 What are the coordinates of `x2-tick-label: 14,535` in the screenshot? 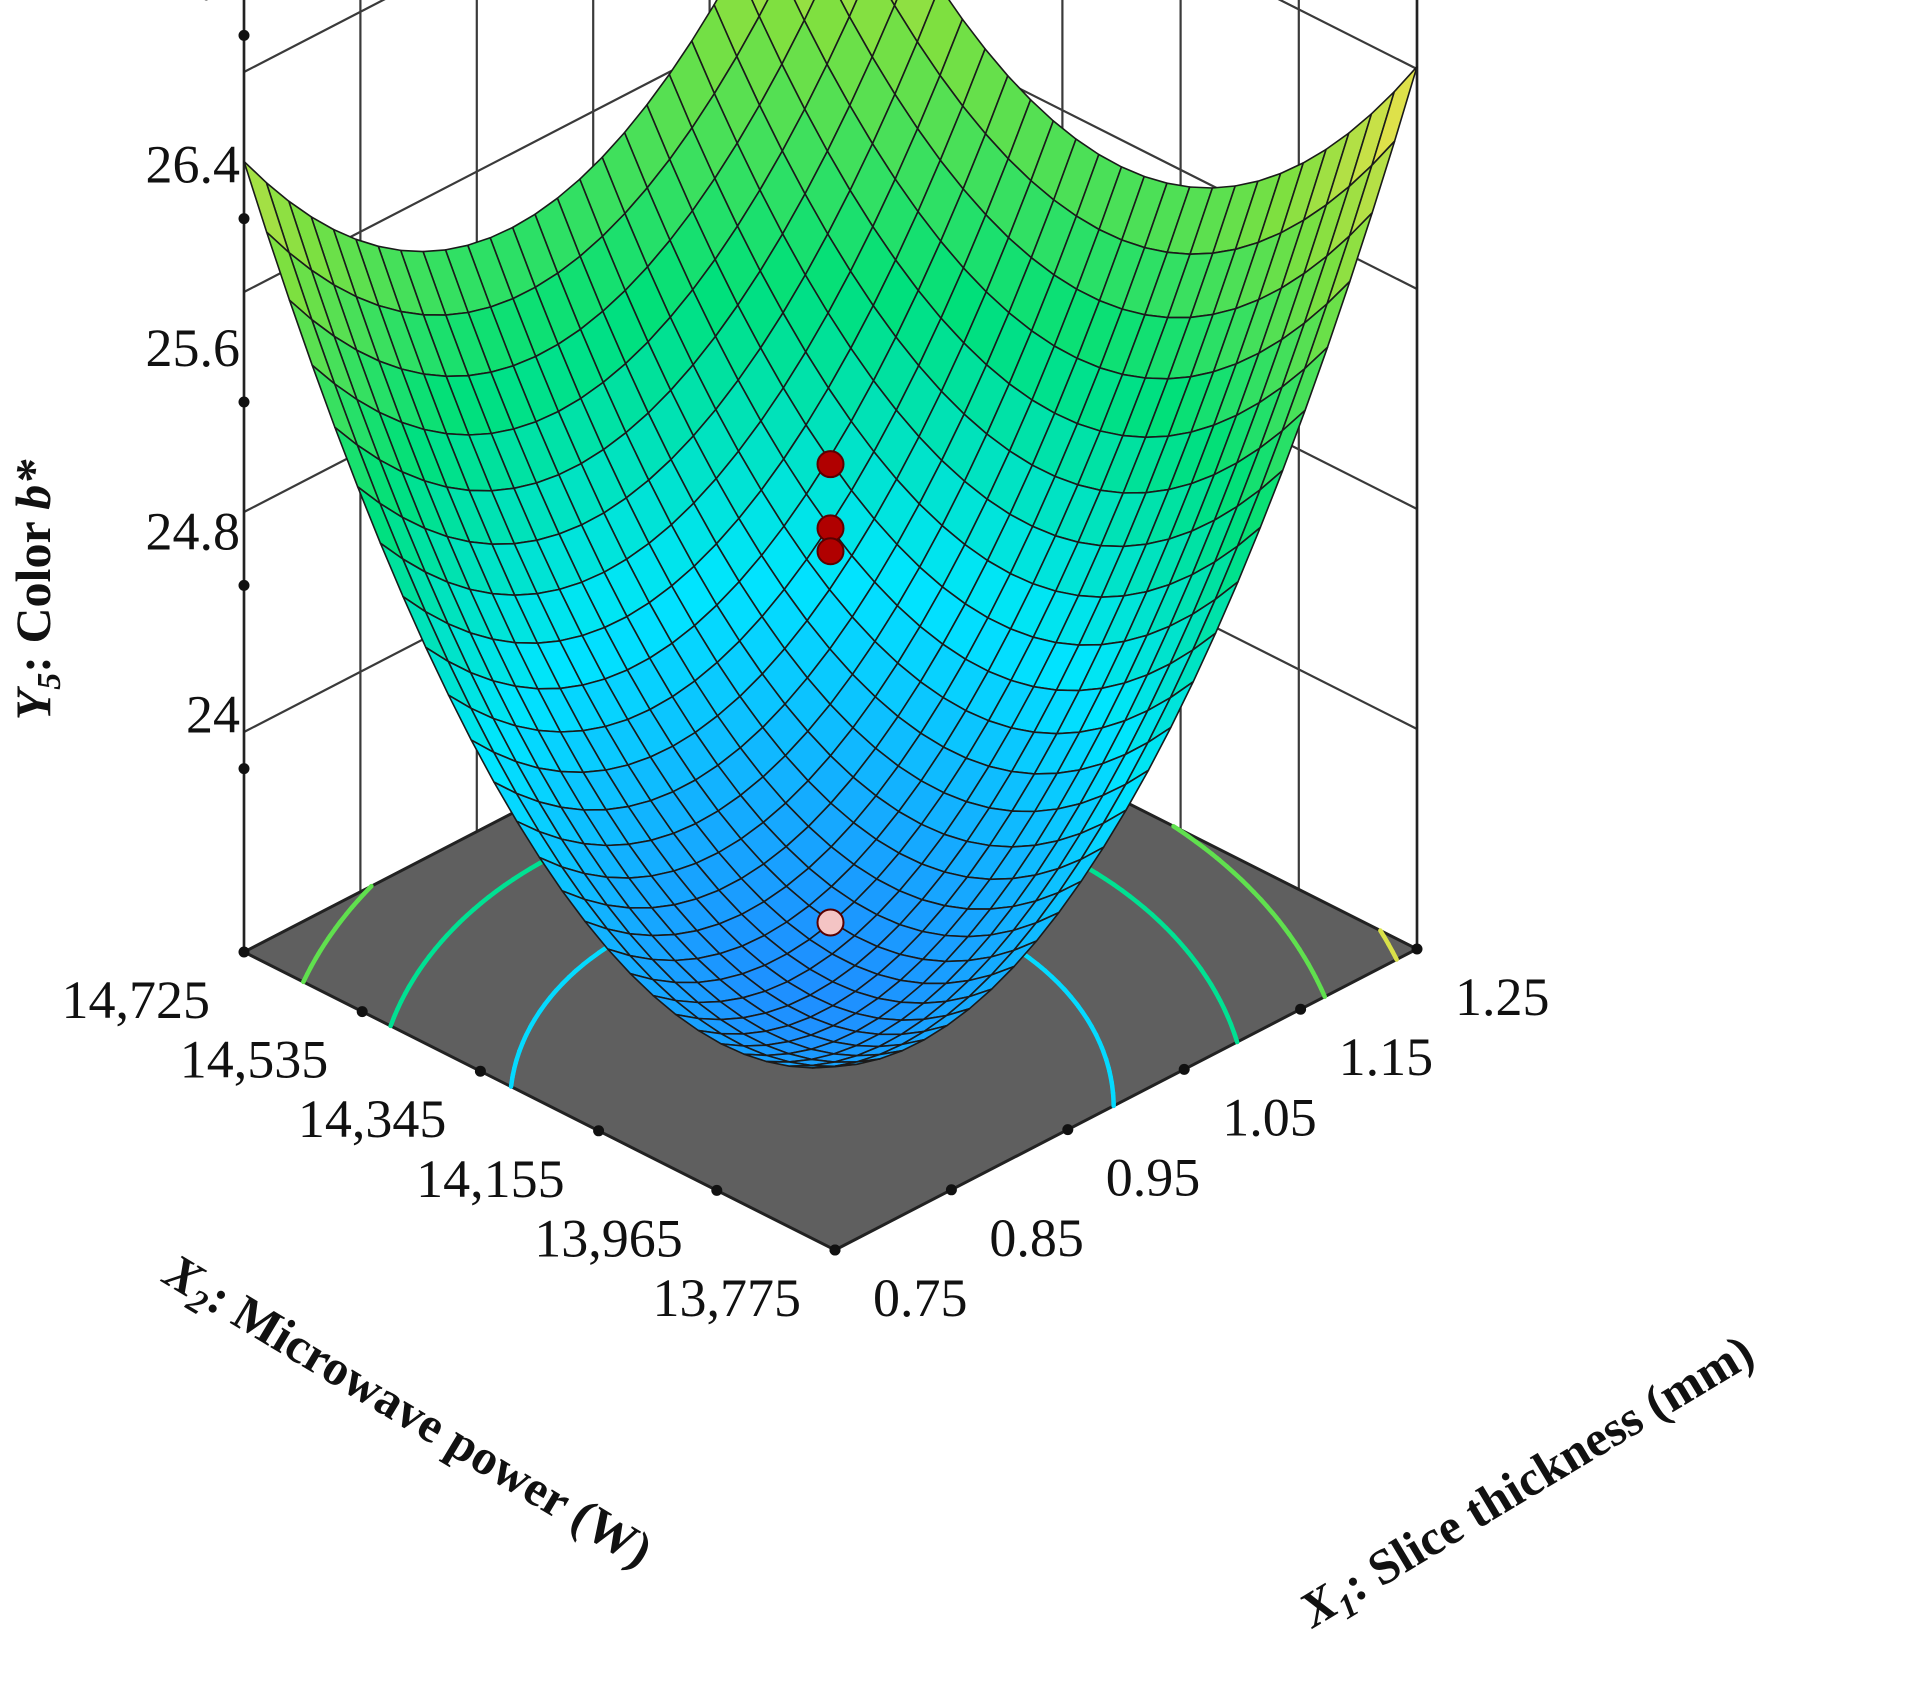 It's located at (254, 1060).